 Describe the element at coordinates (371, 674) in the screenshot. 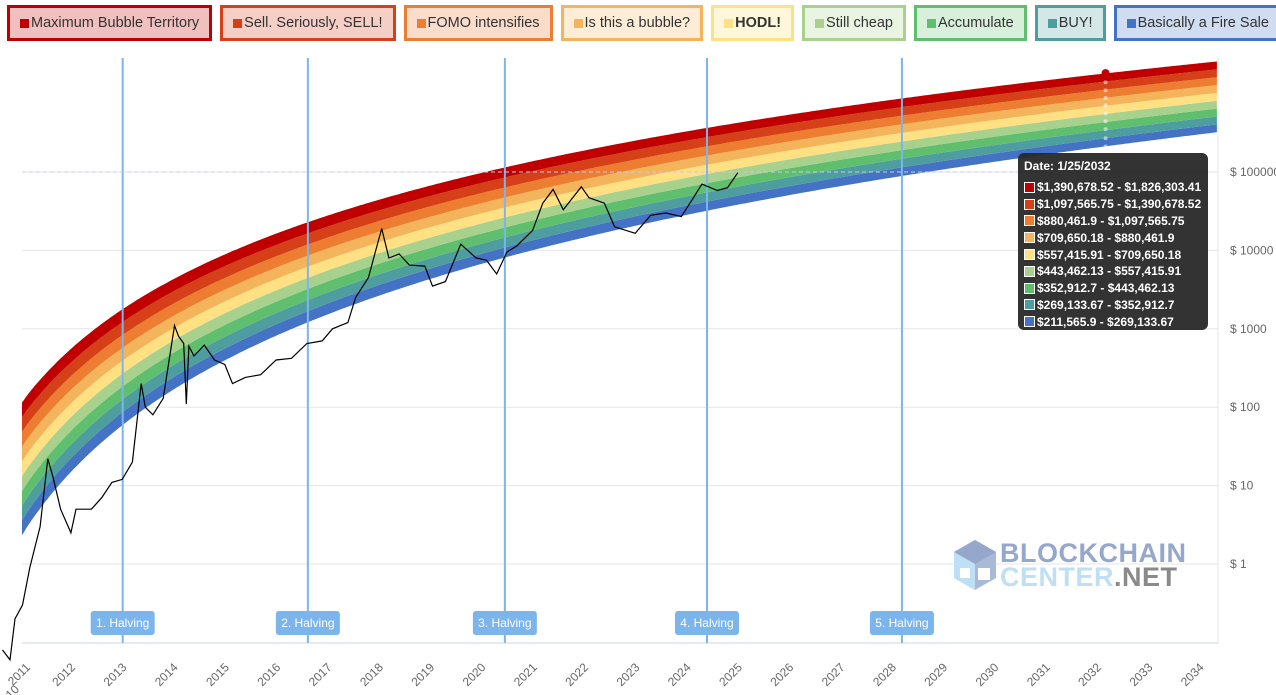

I see `x-tick-label: 2018` at that location.